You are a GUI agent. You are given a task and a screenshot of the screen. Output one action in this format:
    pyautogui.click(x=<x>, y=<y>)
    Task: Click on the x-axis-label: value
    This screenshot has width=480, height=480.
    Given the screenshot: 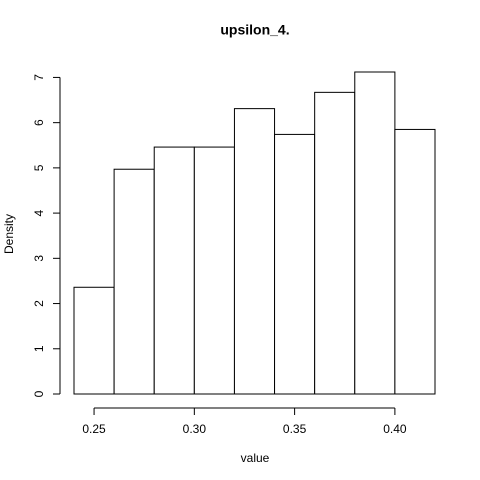 What is the action you would take?
    pyautogui.click(x=255, y=458)
    